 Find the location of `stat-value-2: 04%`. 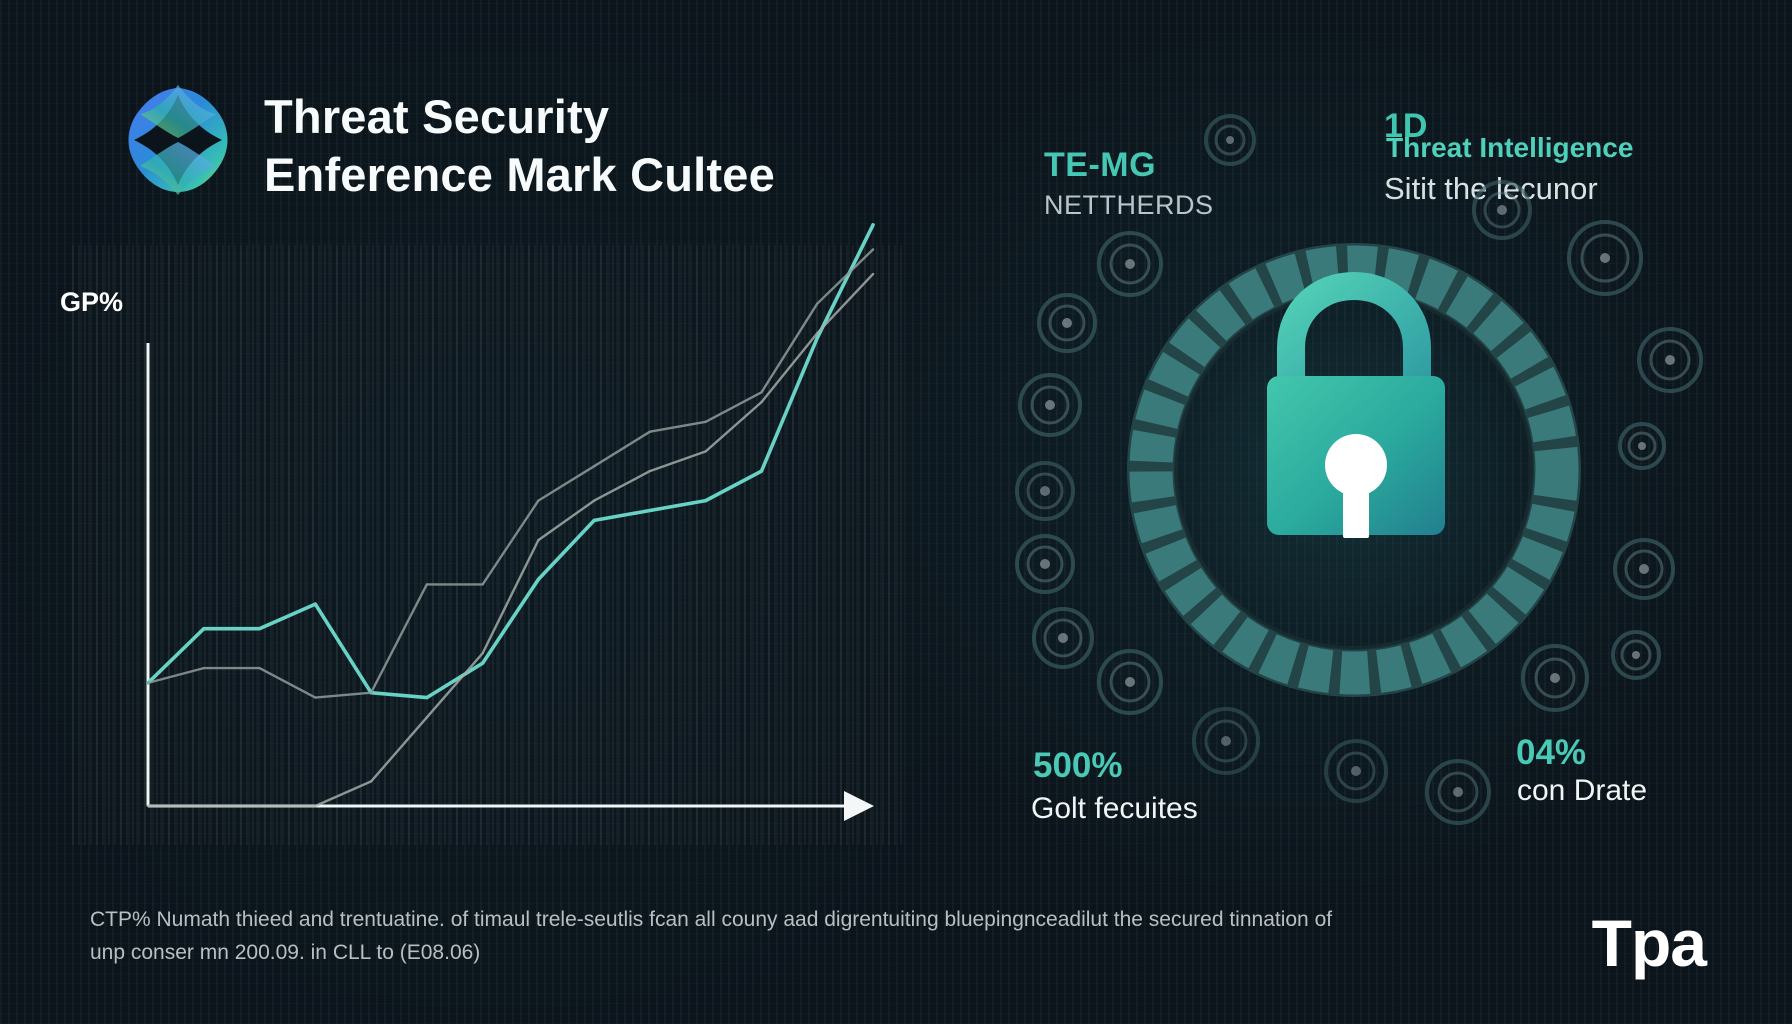

stat-value-2: 04% is located at coordinates (1551, 752).